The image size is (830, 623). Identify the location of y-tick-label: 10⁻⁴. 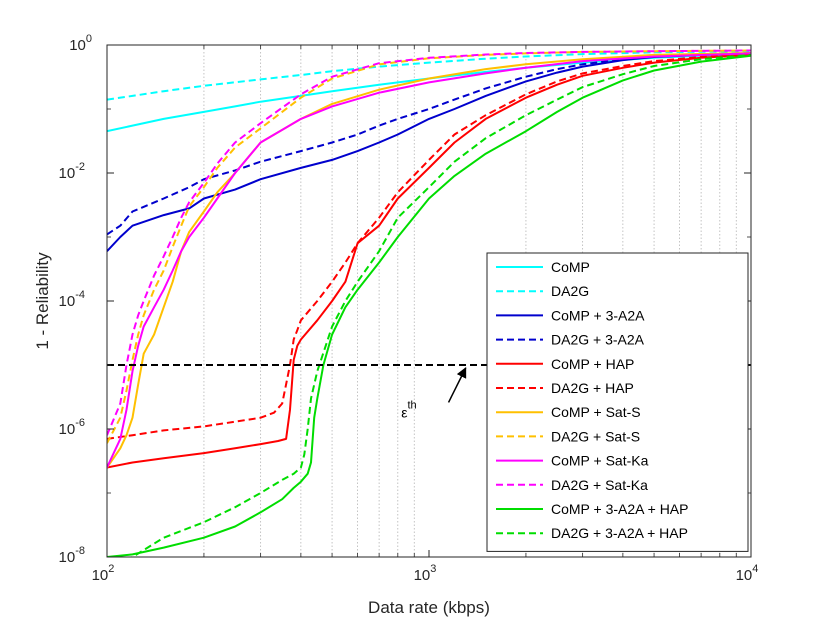
(72, 299).